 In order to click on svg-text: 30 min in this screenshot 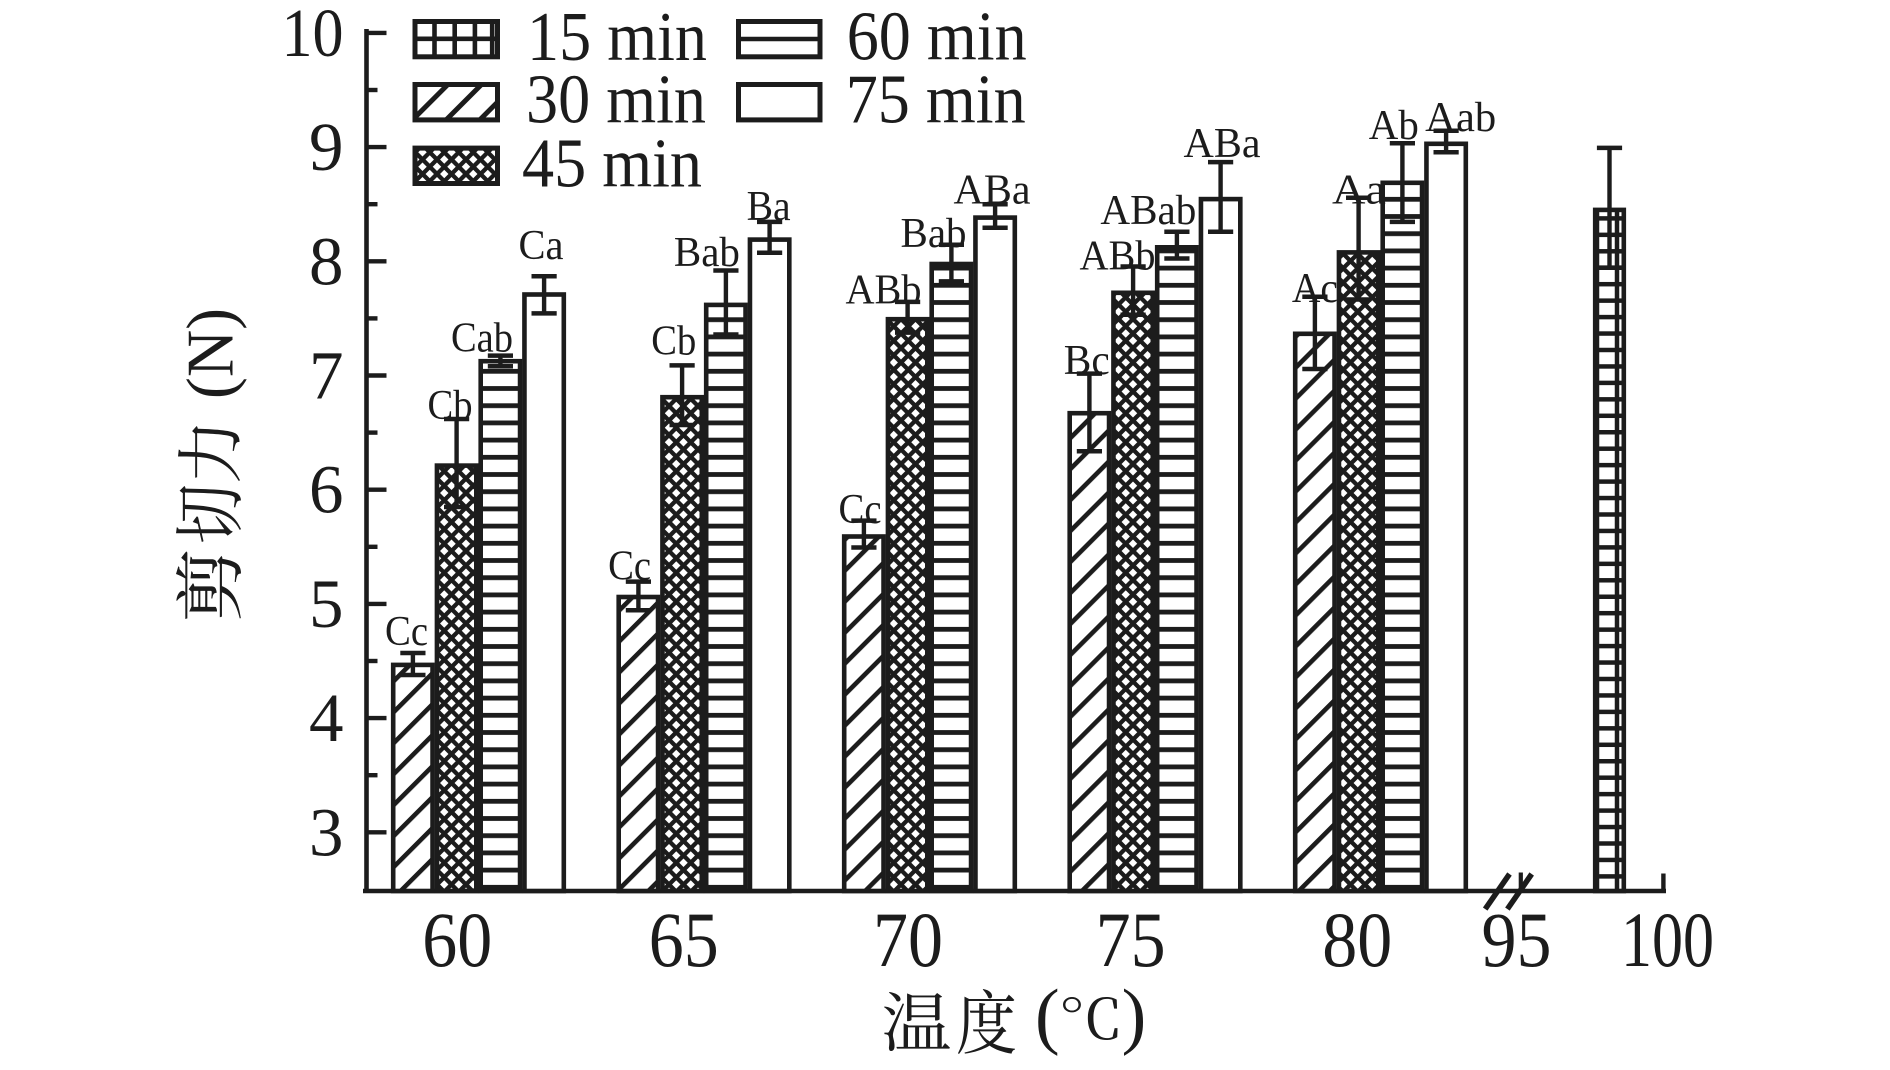, I will do `click(616, 100)`.